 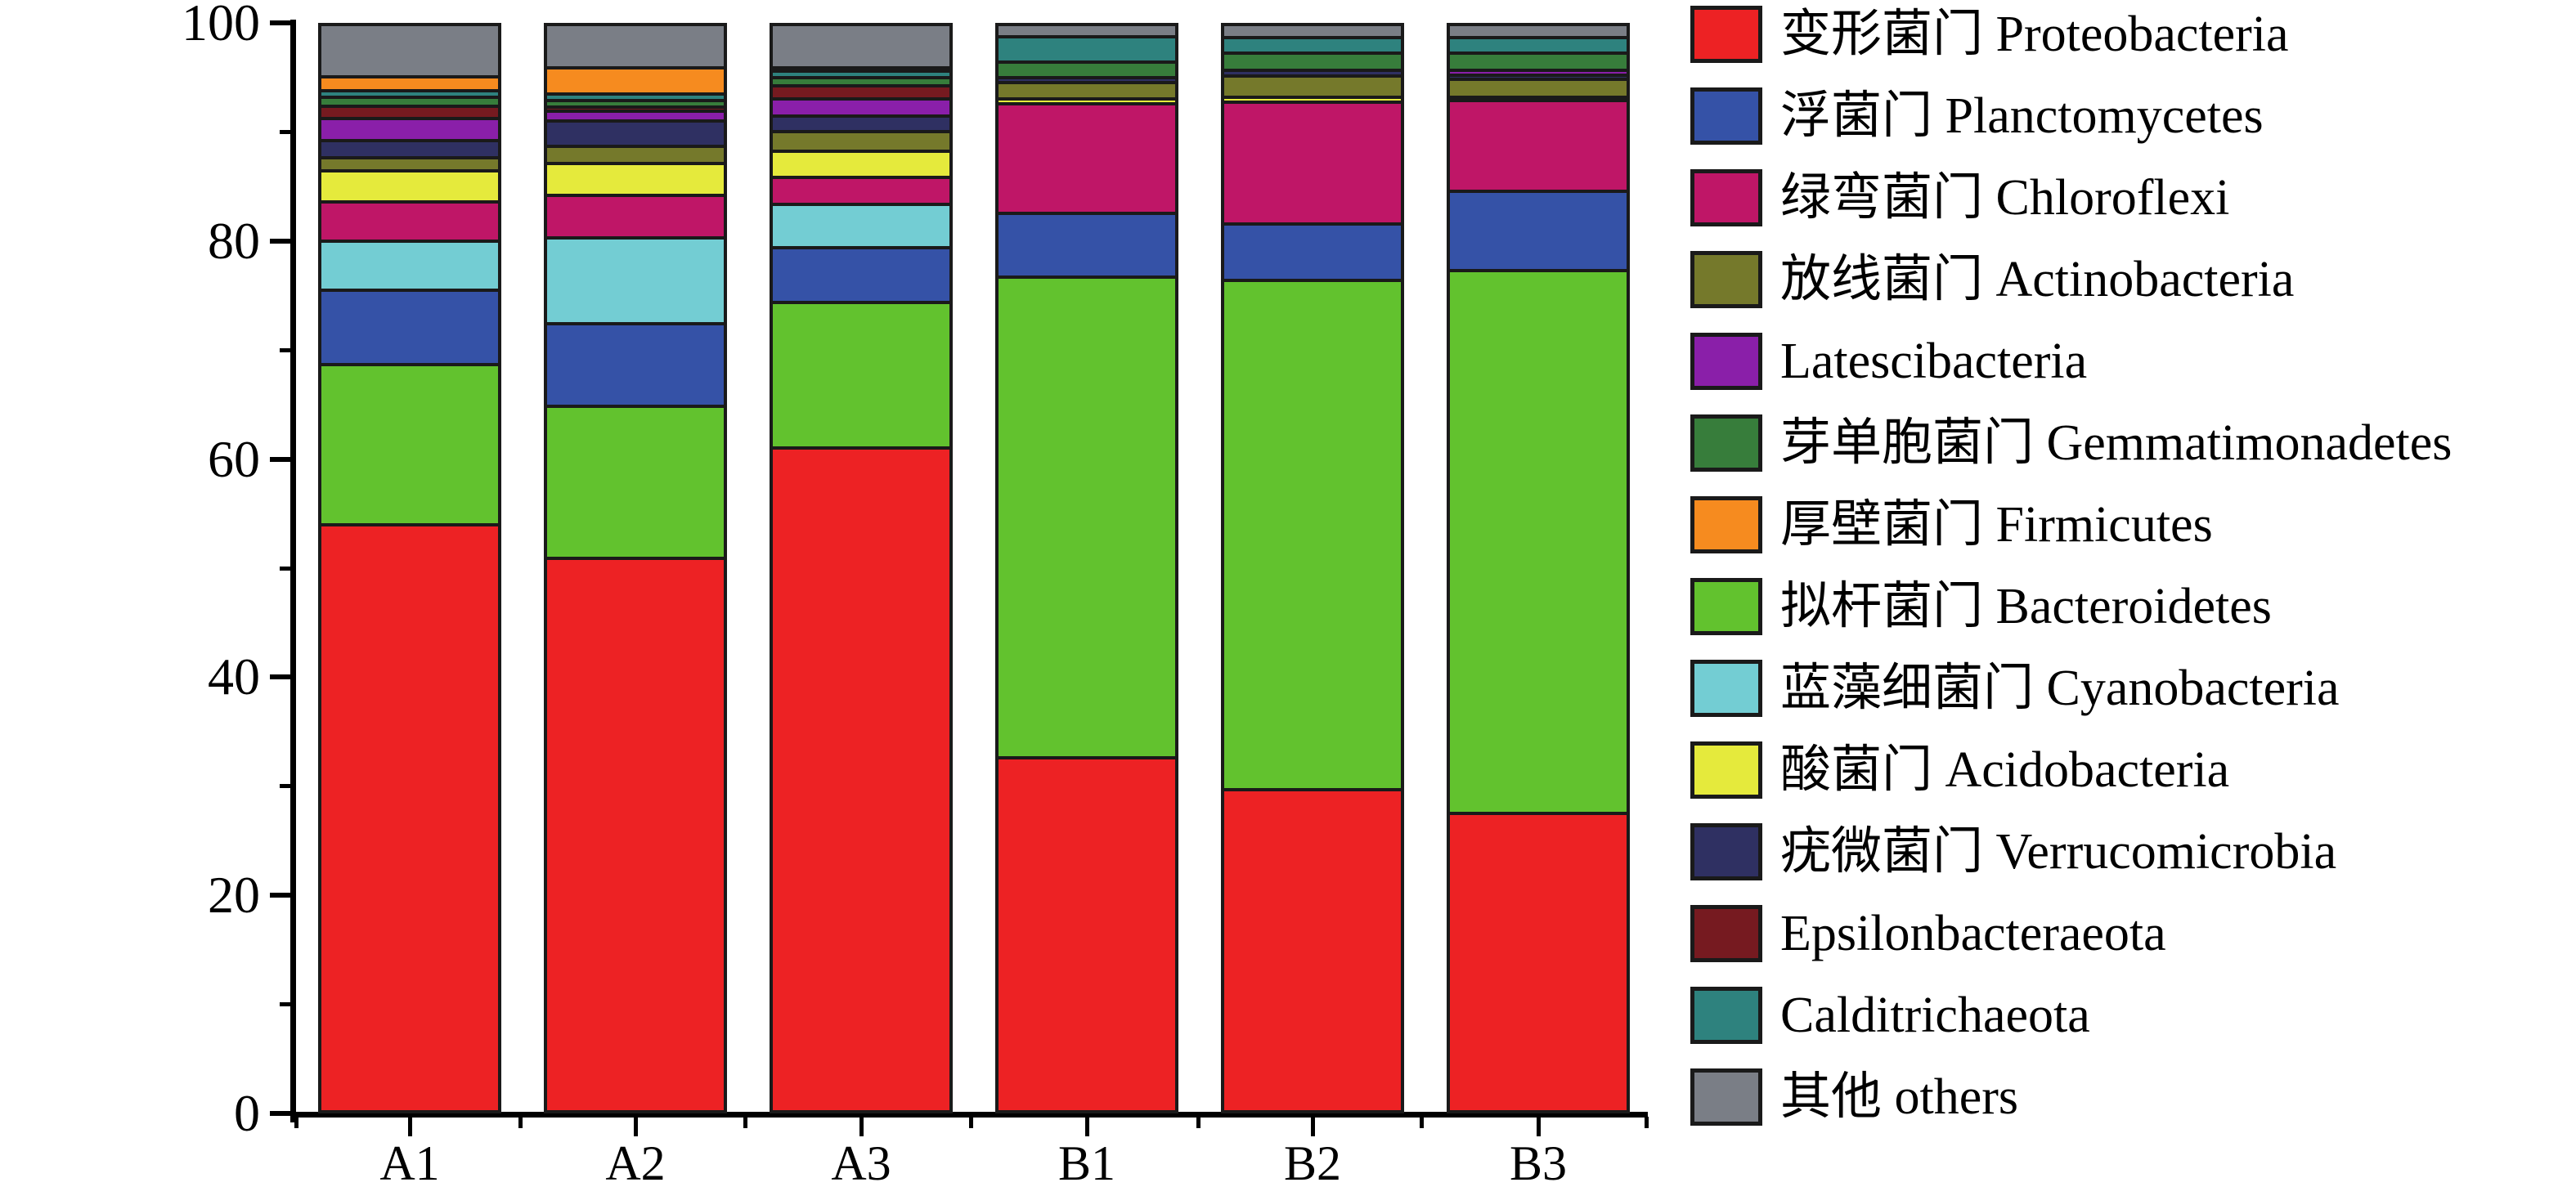 I want to click on legend-item-Epsilonbacteraeota: Epsilonbacteraeota, so click(x=2099, y=933).